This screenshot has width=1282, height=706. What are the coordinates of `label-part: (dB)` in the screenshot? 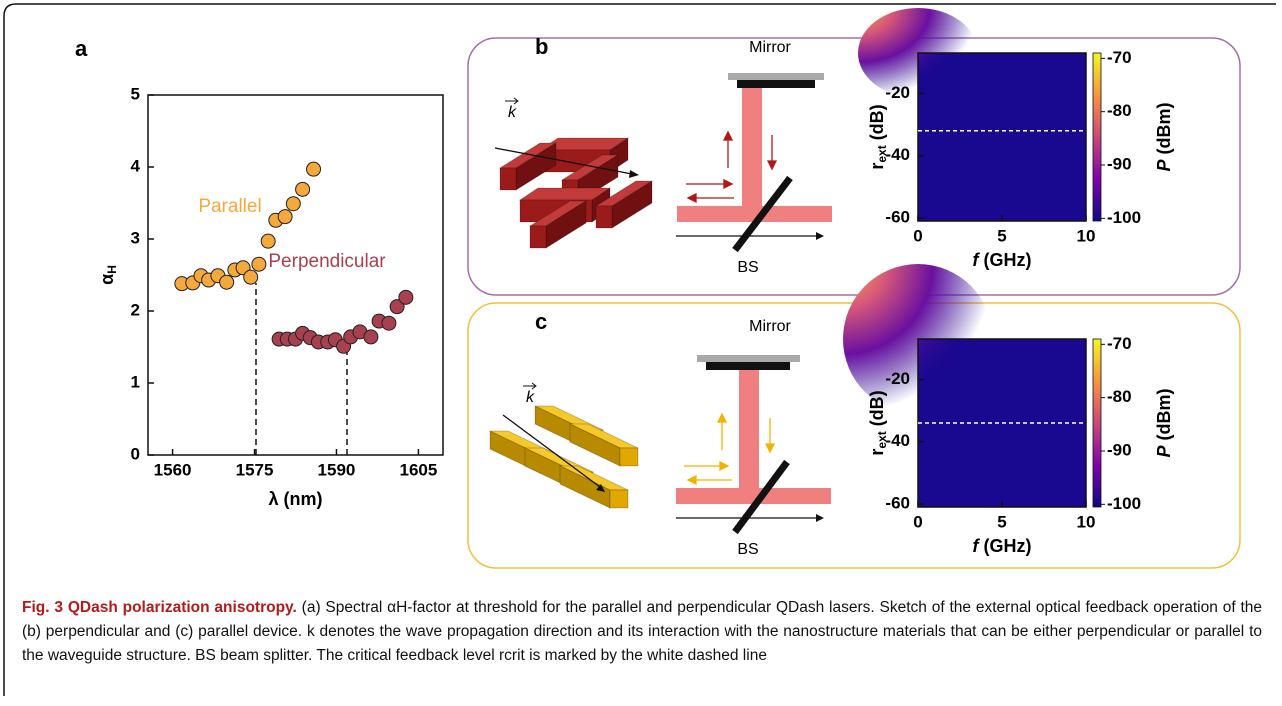 It's located at (877, 410).